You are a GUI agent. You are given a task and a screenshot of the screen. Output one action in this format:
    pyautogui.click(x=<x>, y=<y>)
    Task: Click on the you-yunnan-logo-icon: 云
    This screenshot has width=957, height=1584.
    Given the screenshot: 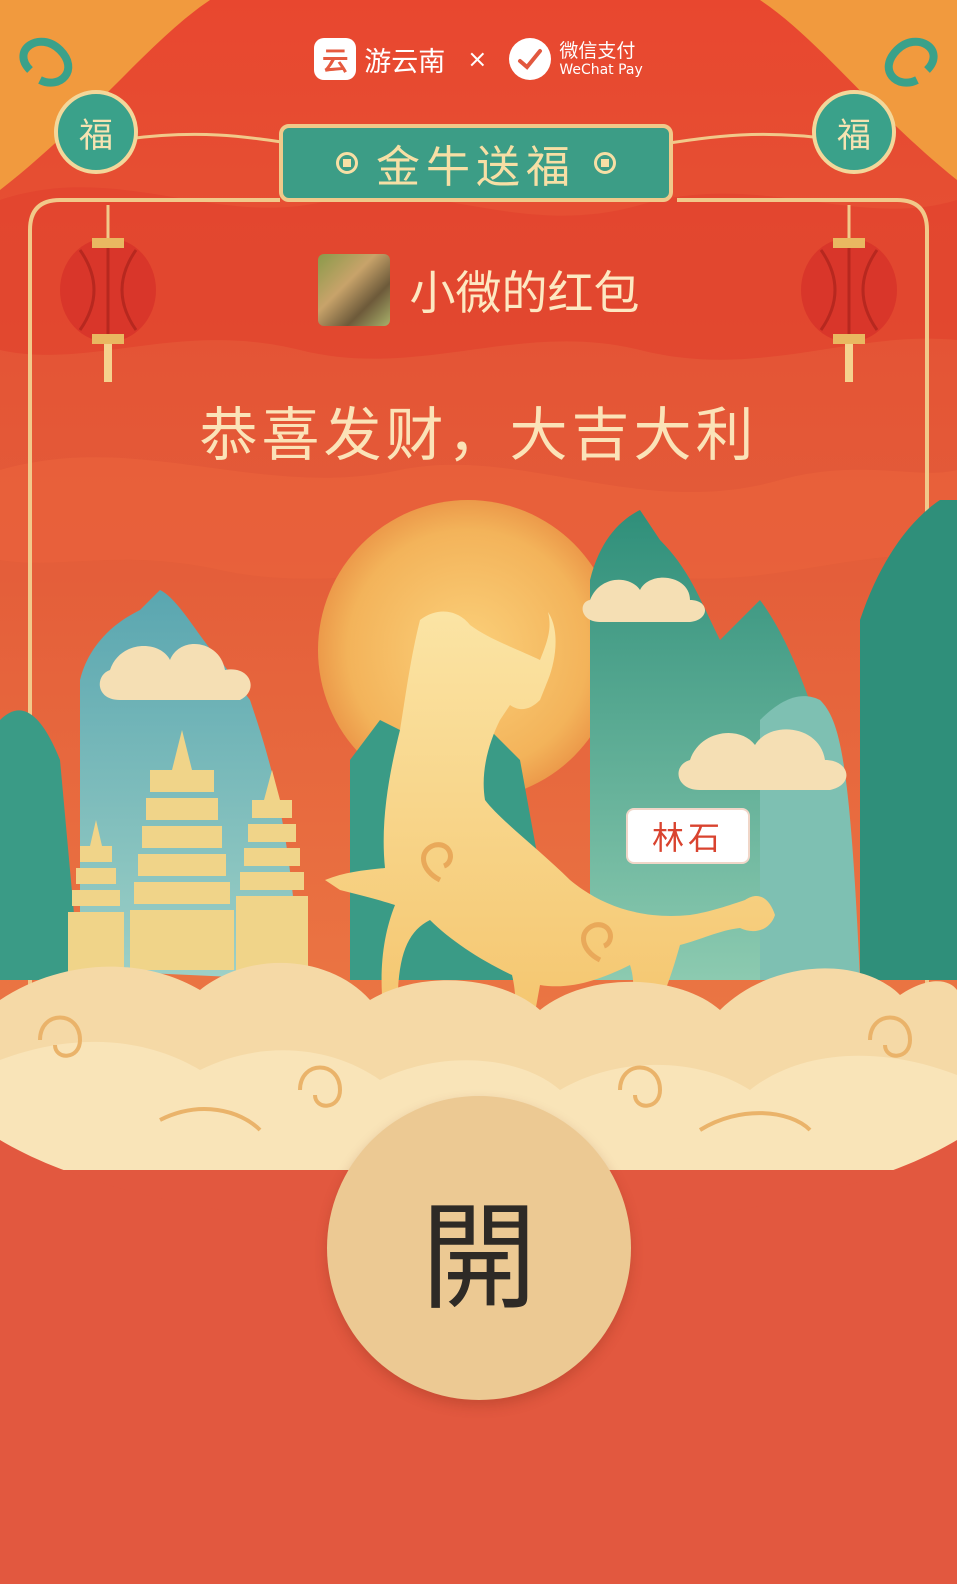 What is the action you would take?
    pyautogui.click(x=335, y=59)
    